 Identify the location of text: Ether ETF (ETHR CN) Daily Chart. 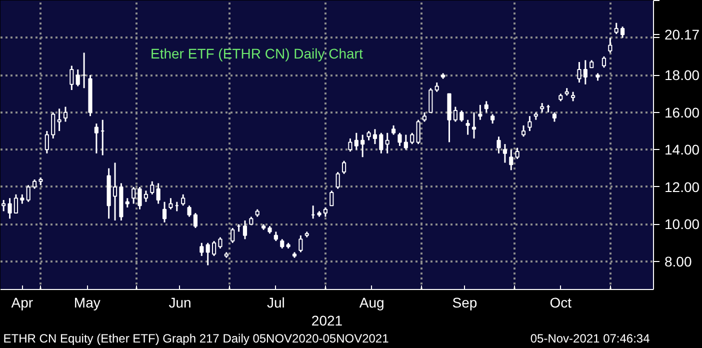
(256, 54).